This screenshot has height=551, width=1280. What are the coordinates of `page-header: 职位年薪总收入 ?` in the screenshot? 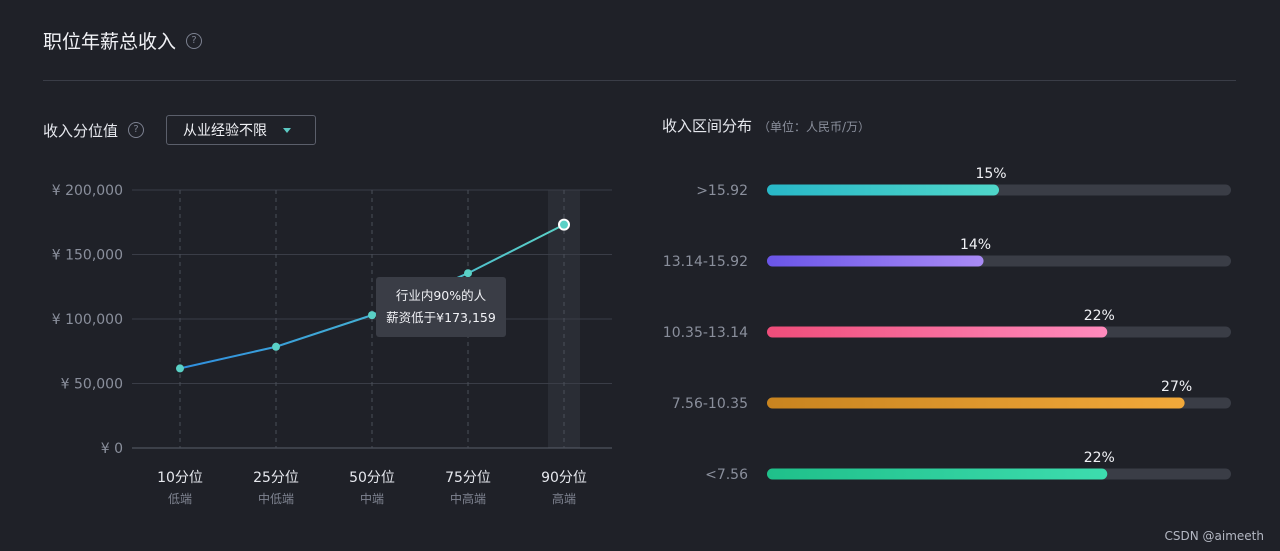 It's located at (123, 40).